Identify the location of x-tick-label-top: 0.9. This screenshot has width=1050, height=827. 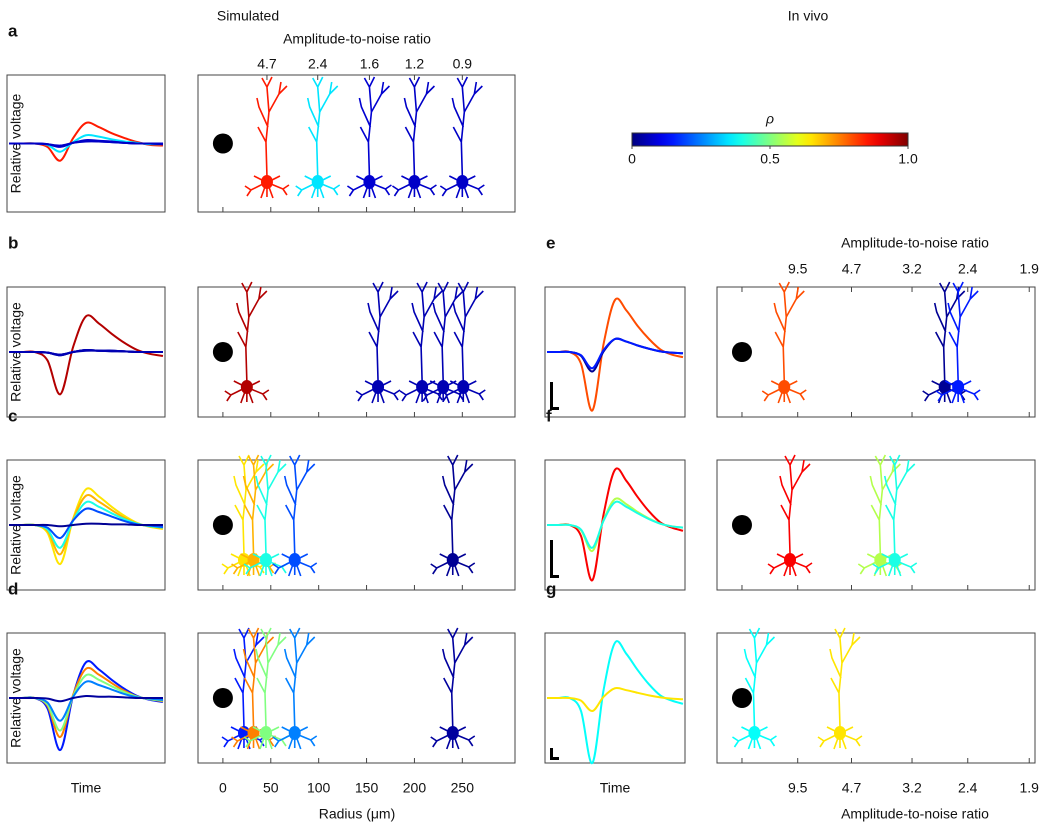
(463, 64).